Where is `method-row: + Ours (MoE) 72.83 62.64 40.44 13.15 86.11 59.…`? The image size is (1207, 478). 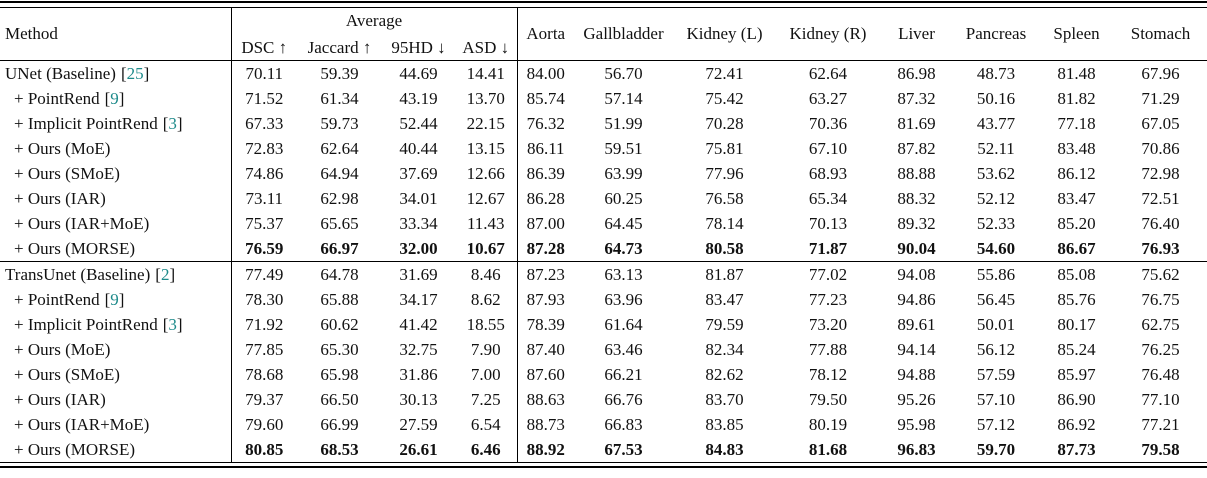
method-row: + Ours (MoE) 72.83 62.64 40.44 13.15 86.11 59.… is located at coordinates (603, 148).